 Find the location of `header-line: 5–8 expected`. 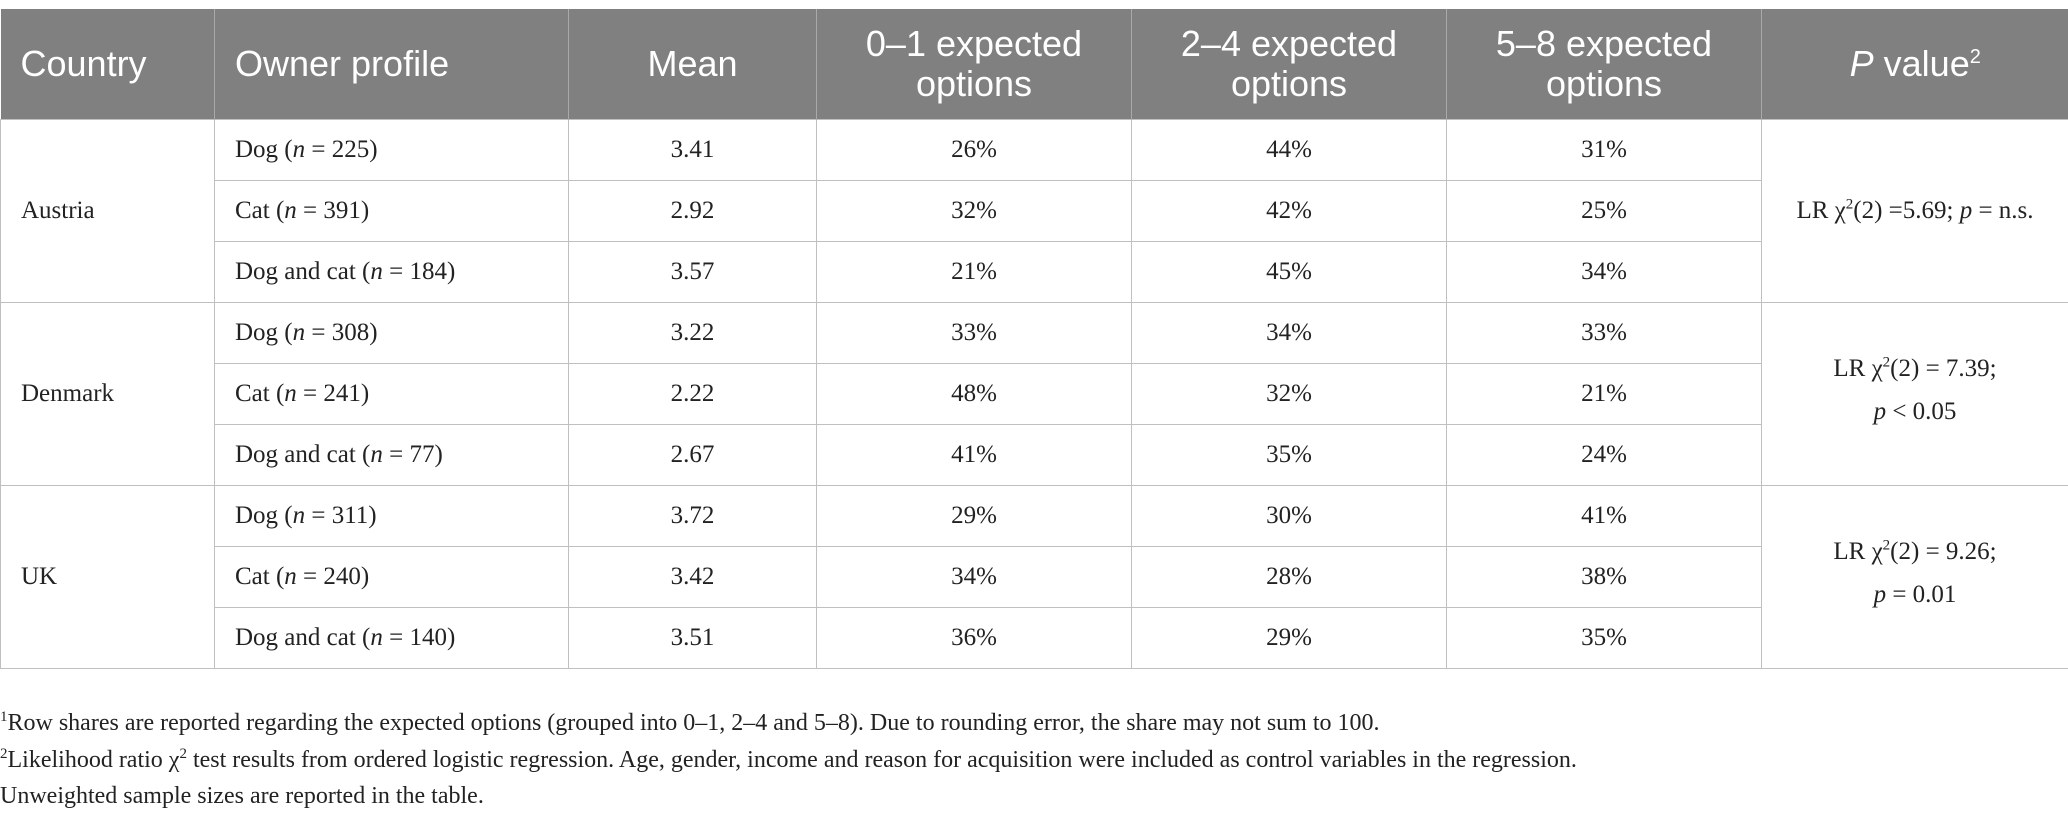

header-line: 5–8 expected is located at coordinates (1604, 43).